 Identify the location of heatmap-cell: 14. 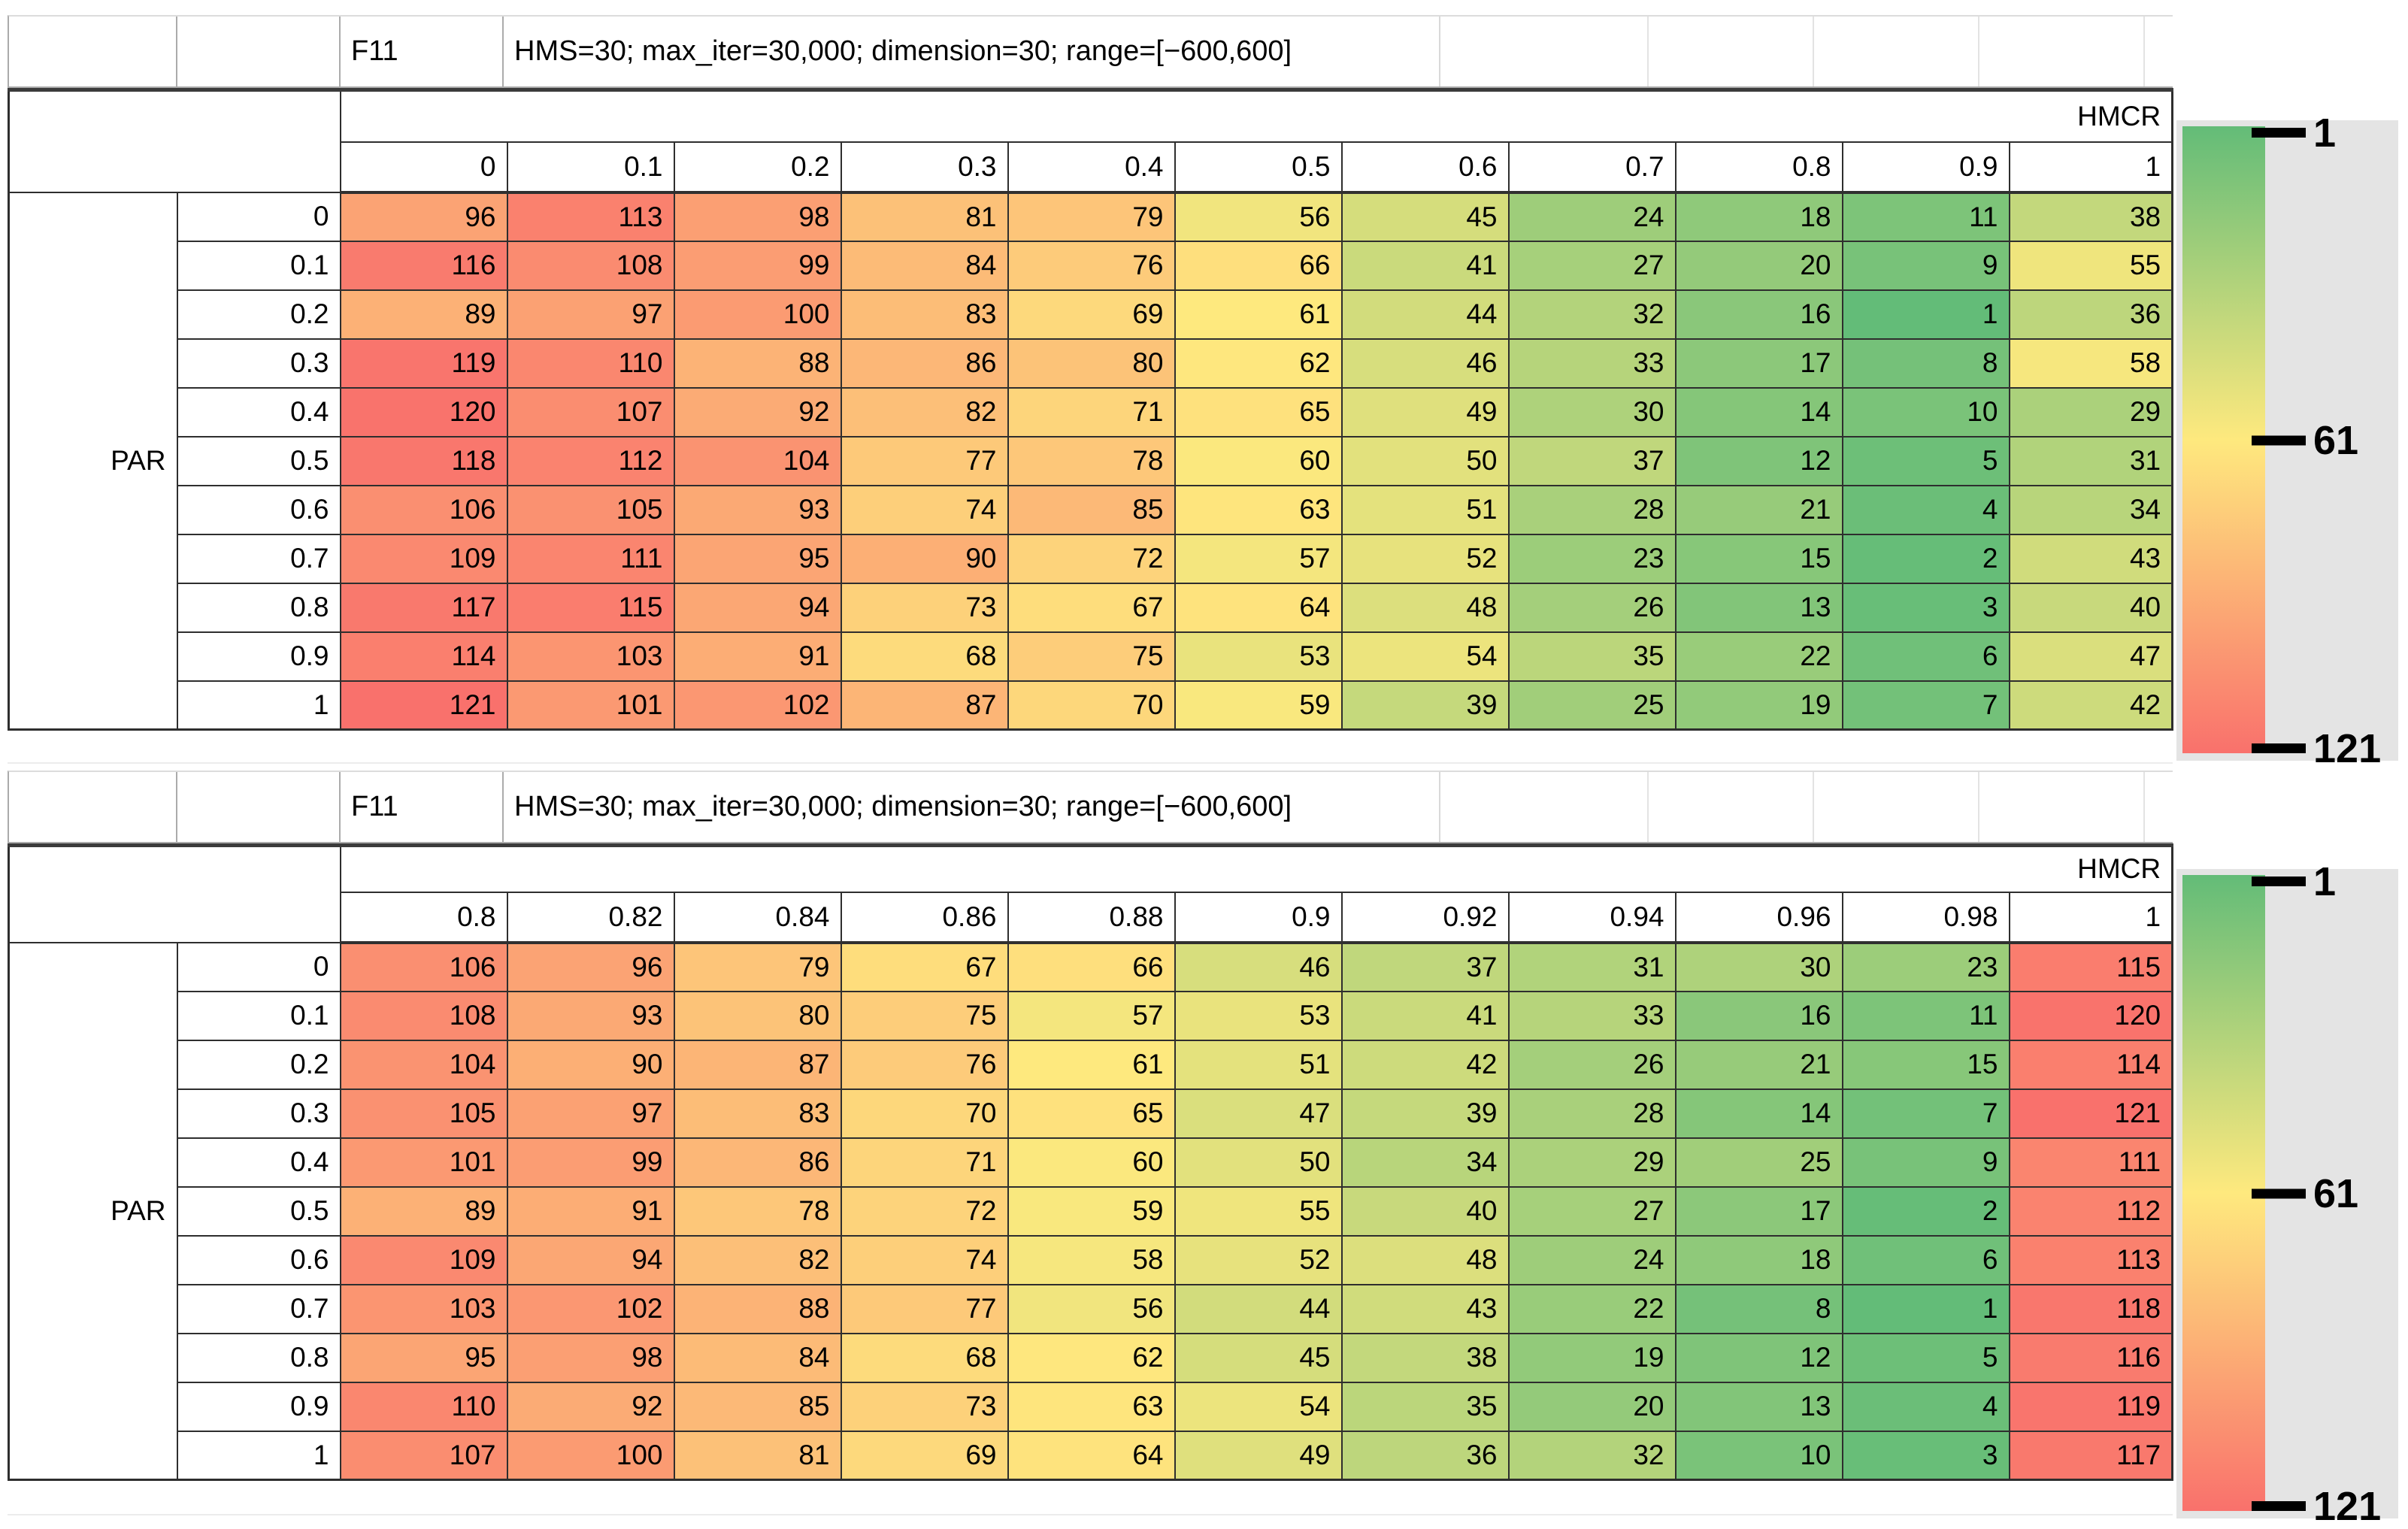
(1758, 1113).